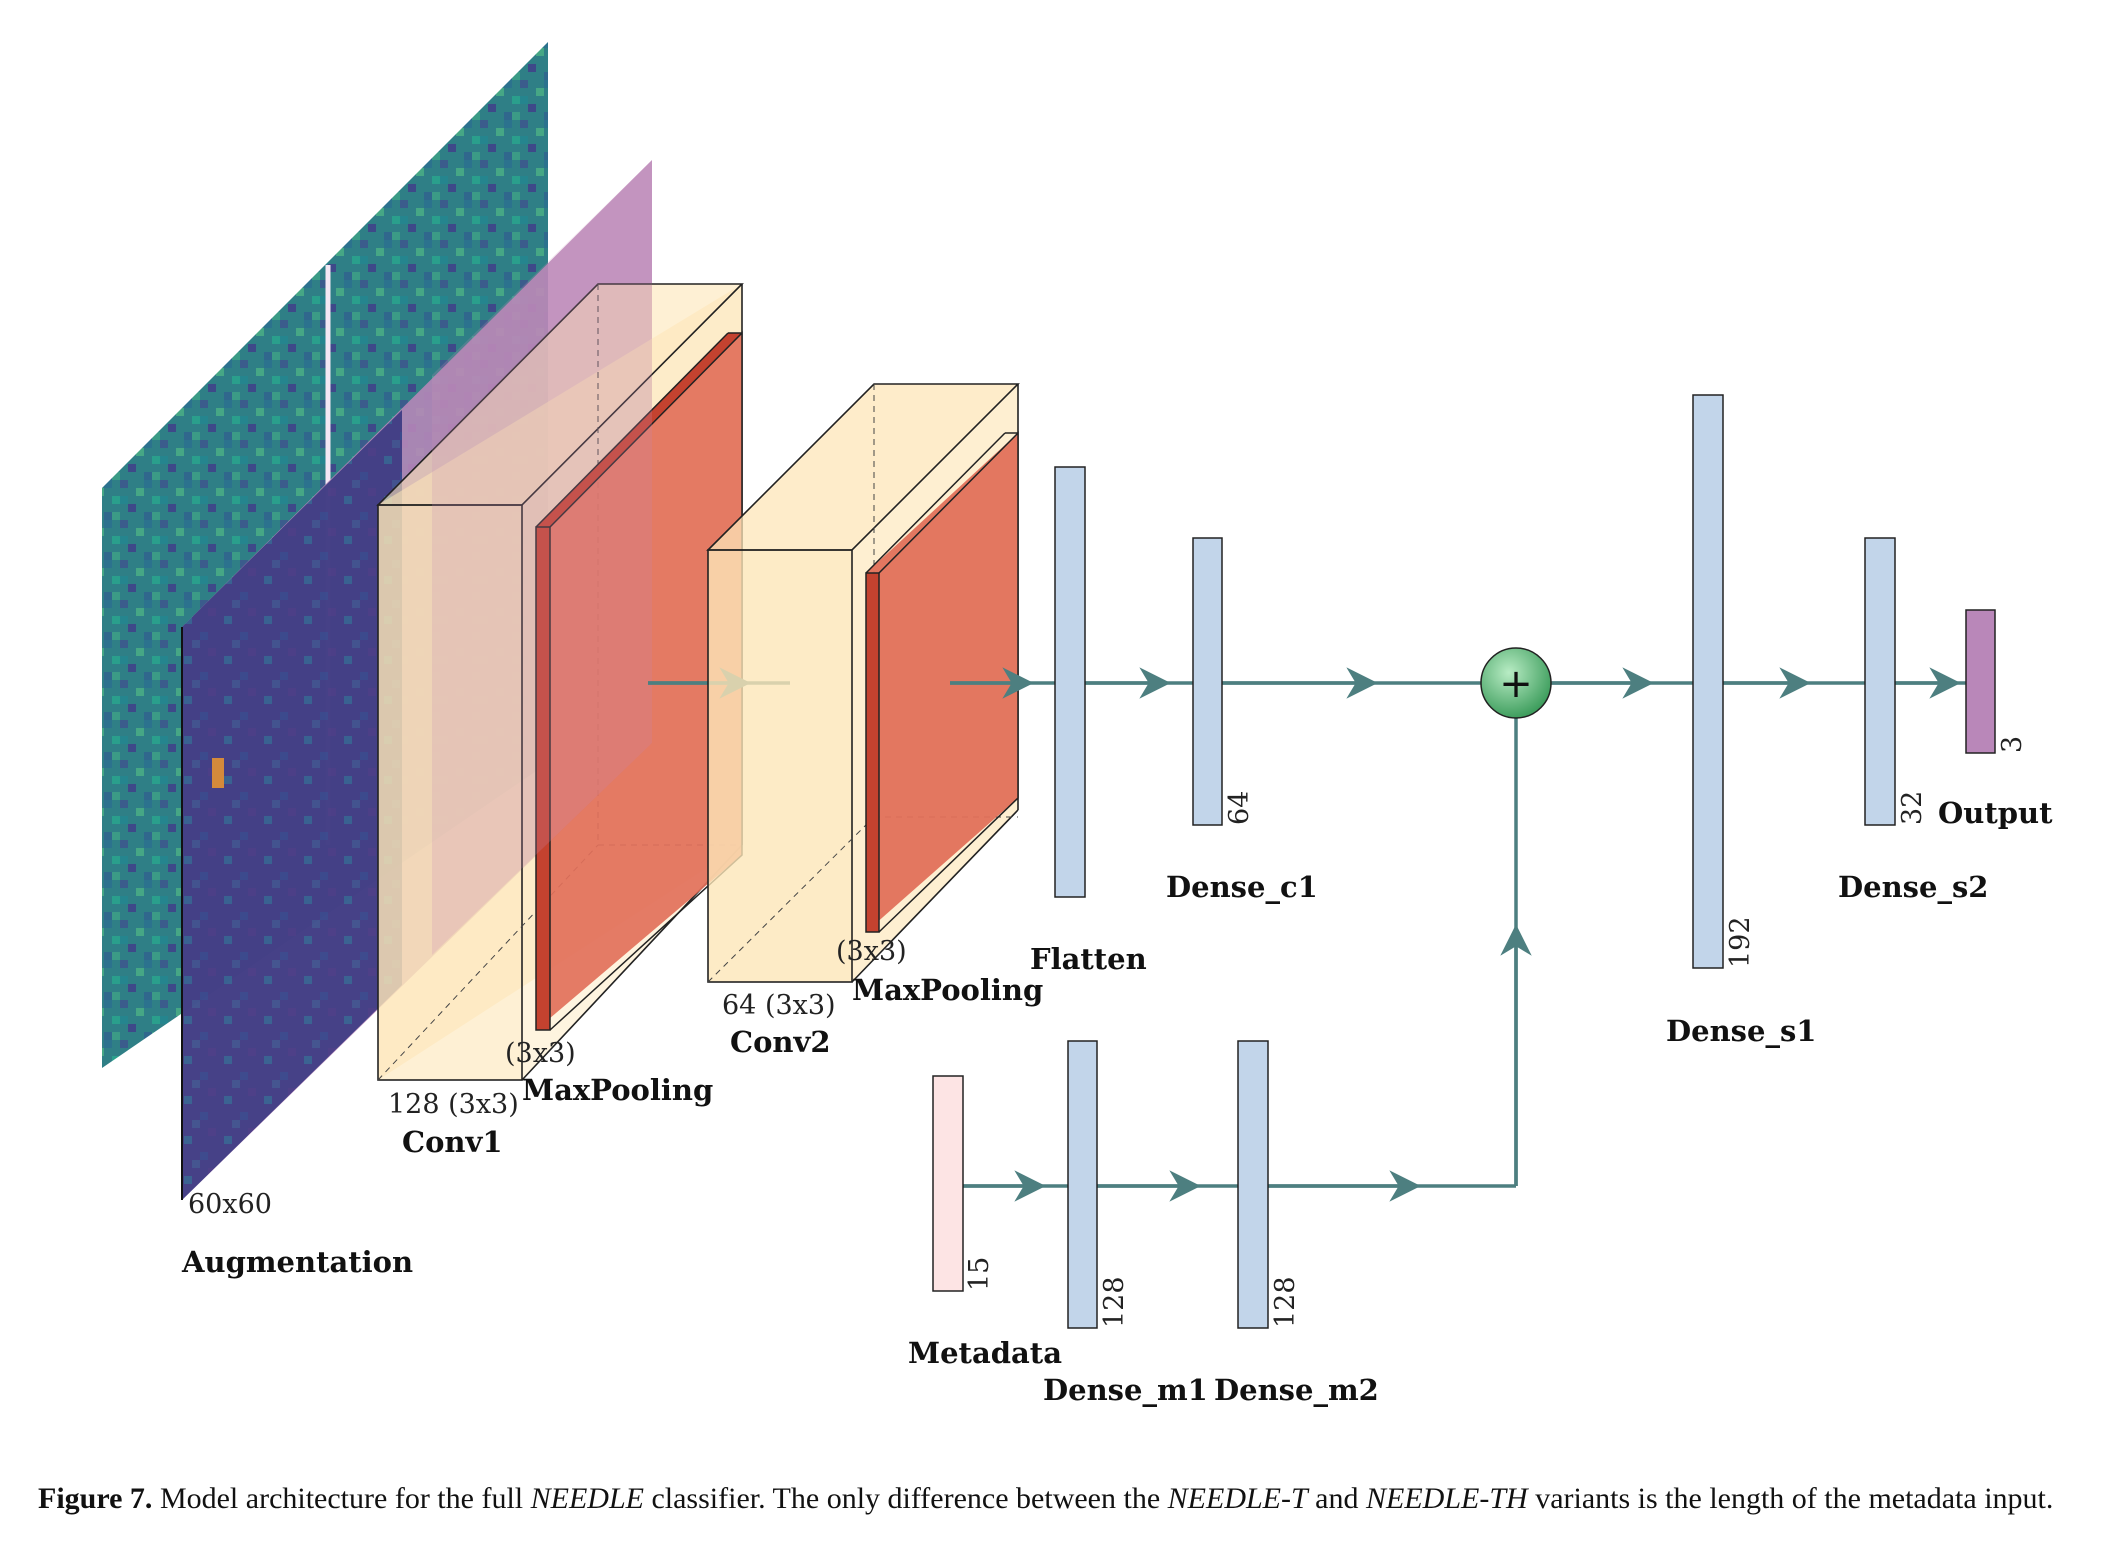 This screenshot has height=1567, width=2104. I want to click on input-image-front, so click(292, 805).